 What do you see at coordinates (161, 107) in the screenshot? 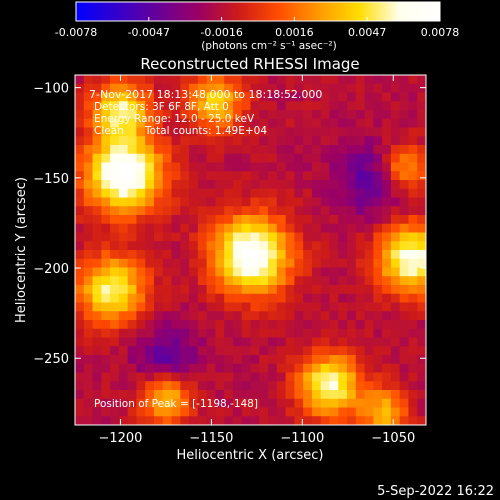
I see `annotation-detectors: Detectors: 3F 6F 8F, Att 0` at bounding box center [161, 107].